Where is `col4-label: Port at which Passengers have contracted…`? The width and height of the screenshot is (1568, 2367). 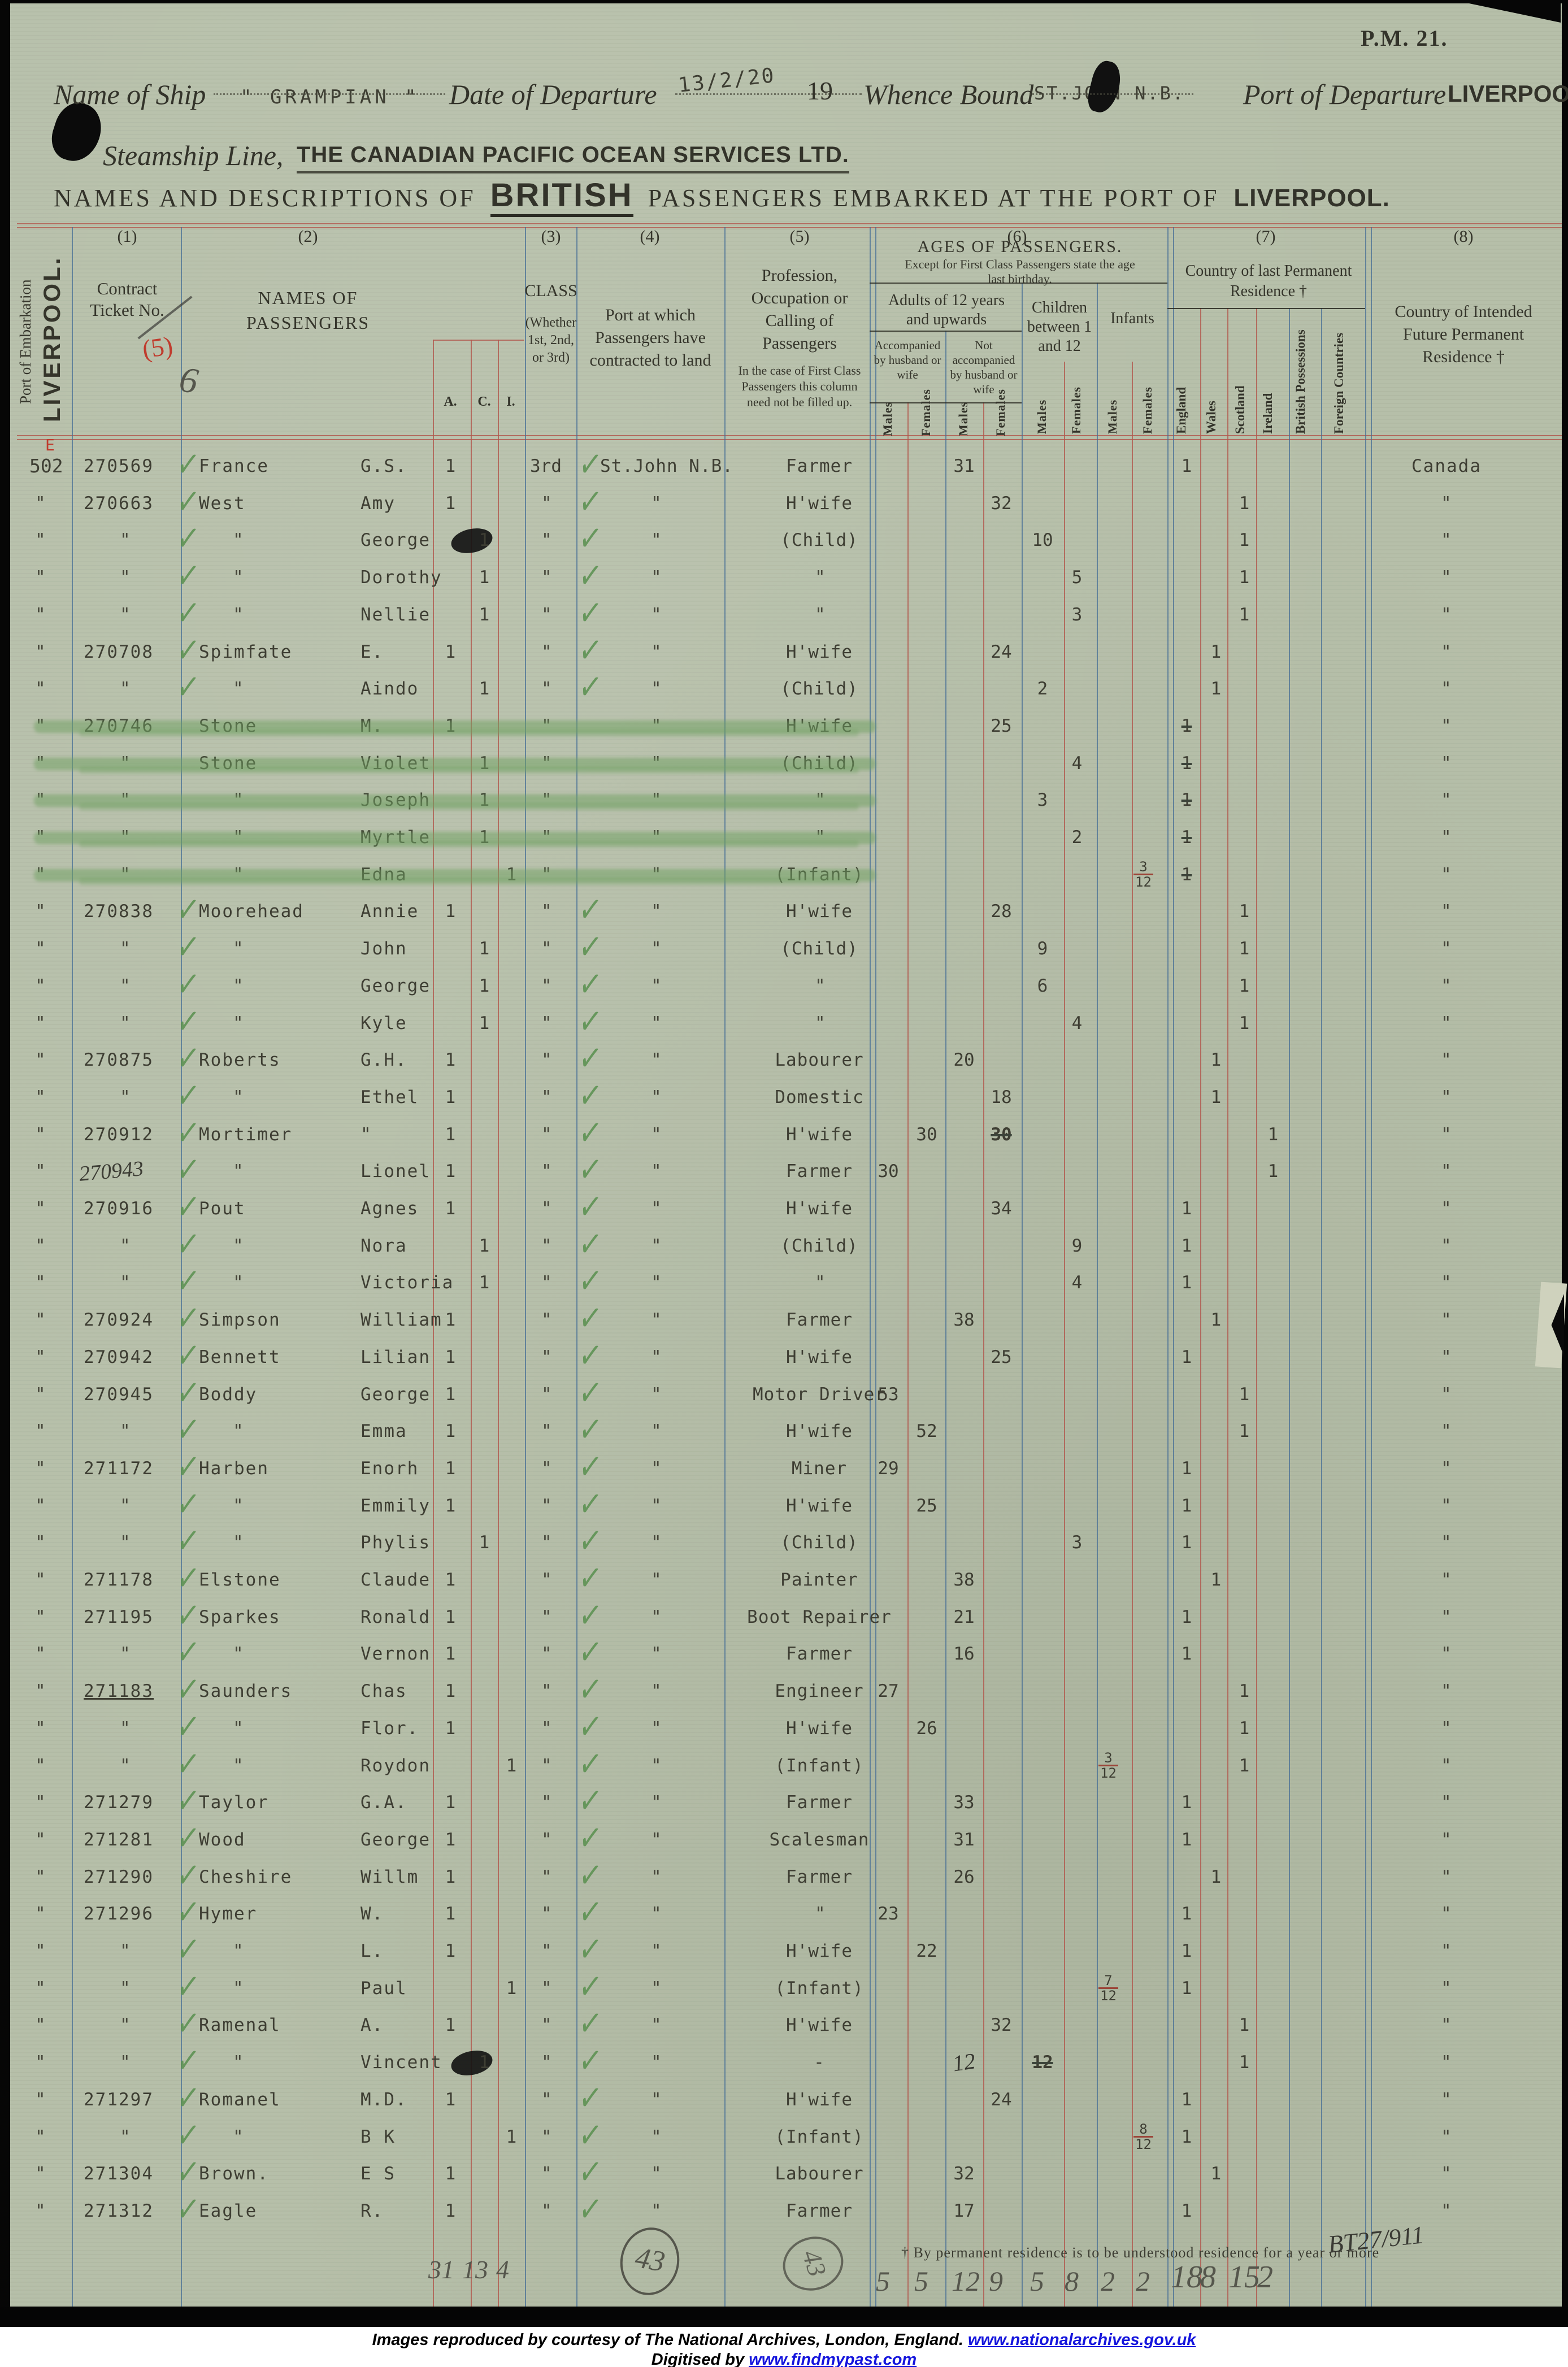 col4-label: Port at which Passengers have contracted… is located at coordinates (650, 338).